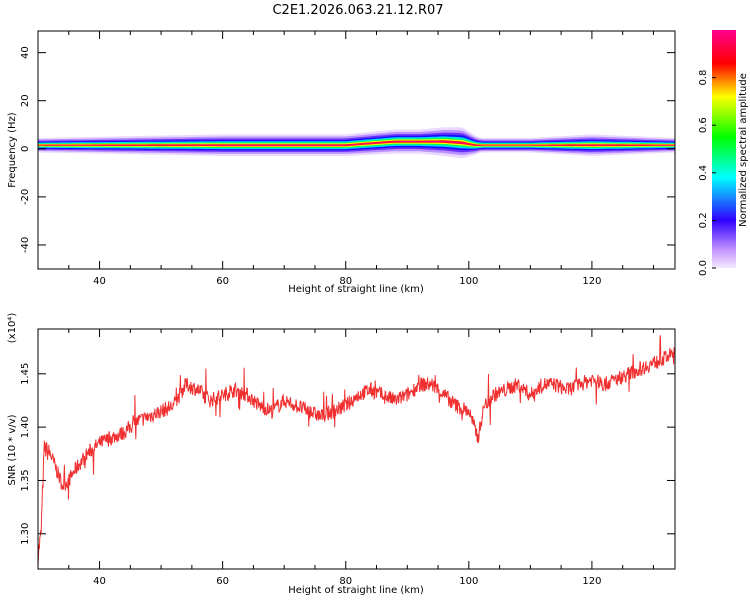 The height and width of the screenshot is (600, 750). Describe the element at coordinates (25, 374) in the screenshot. I see `snr-ytick-label: 1.45` at that location.